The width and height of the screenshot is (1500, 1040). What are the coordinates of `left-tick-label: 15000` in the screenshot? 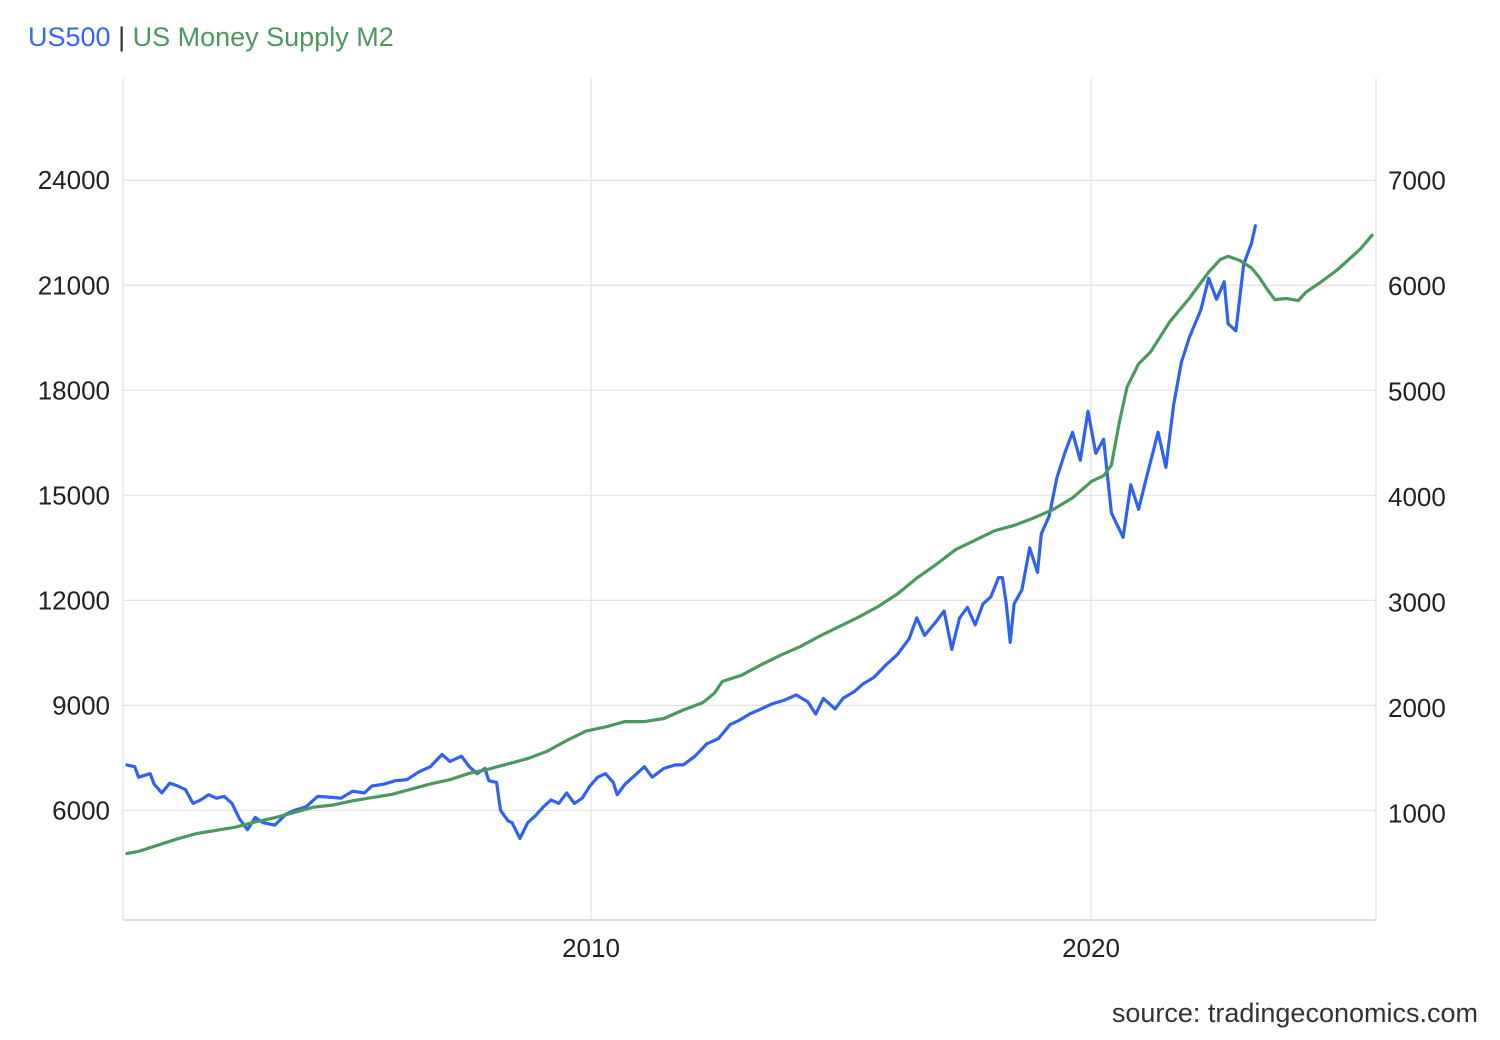 It's located at (74, 495).